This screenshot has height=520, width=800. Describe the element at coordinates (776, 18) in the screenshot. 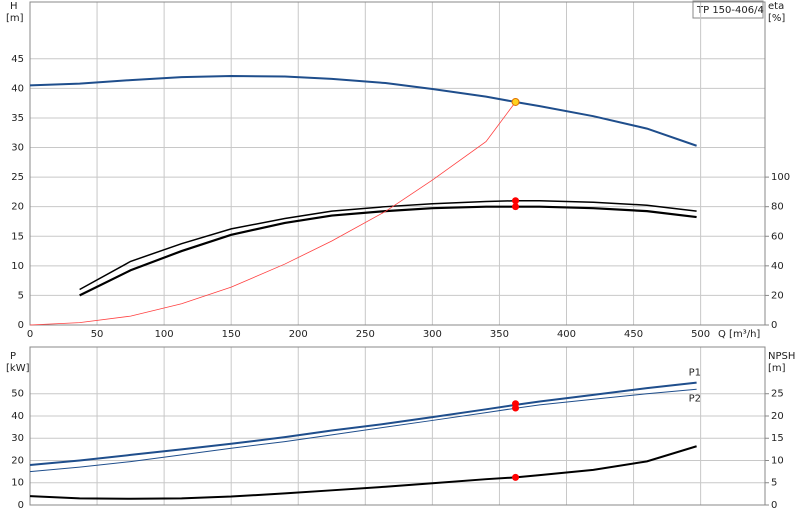

I see `y2-axis-unit: [%]` at that location.